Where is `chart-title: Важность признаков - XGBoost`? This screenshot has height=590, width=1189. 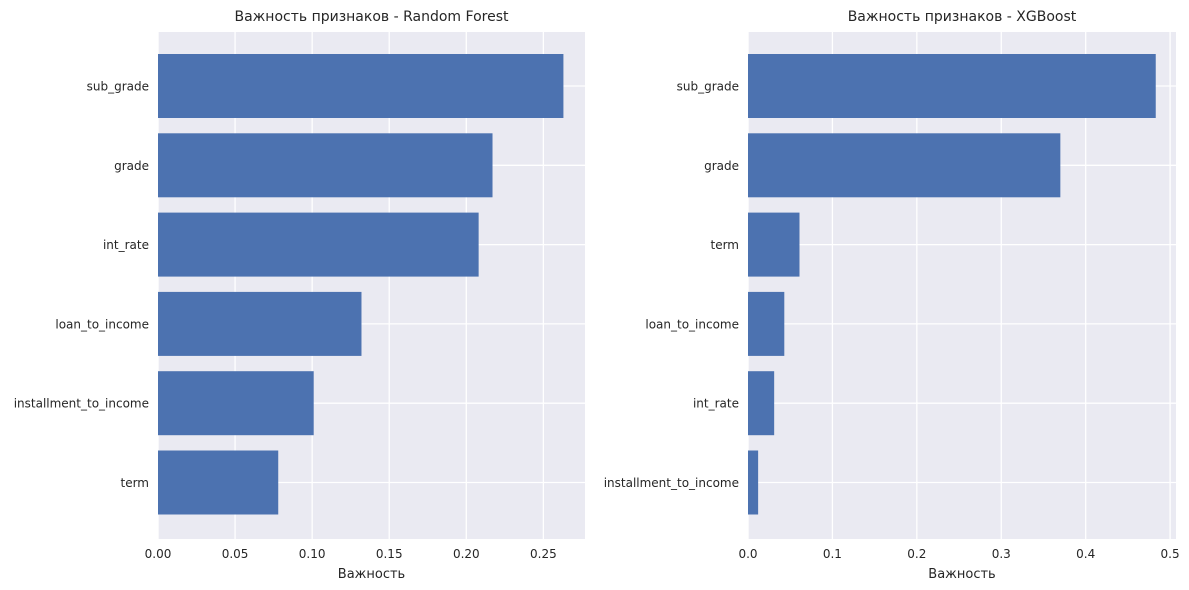
chart-title: Важность признаков - XGBoost is located at coordinates (962, 17).